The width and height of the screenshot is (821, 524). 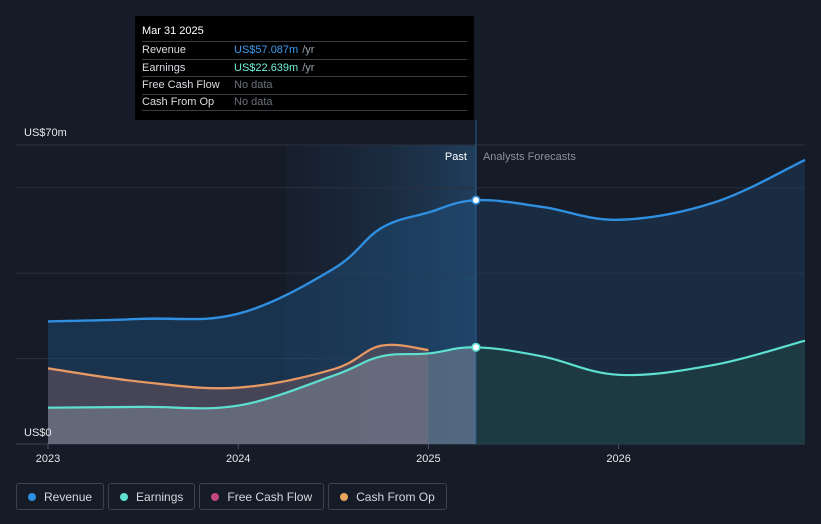 I want to click on legend-label: Revenue, so click(x=68, y=496).